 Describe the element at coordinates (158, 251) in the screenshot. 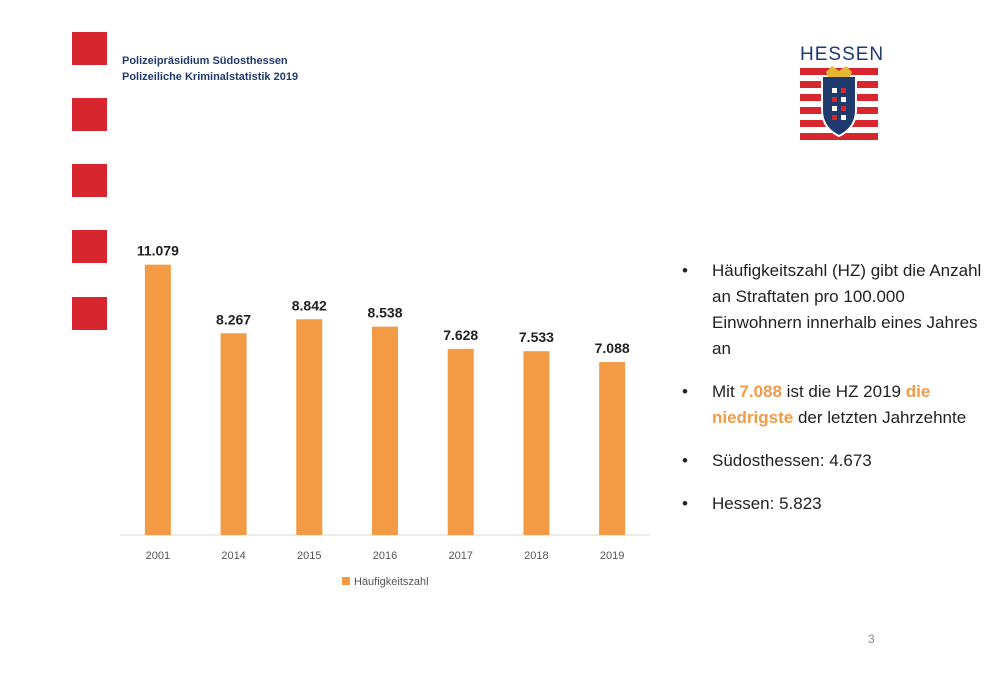

I see `data-label: 11.079` at that location.